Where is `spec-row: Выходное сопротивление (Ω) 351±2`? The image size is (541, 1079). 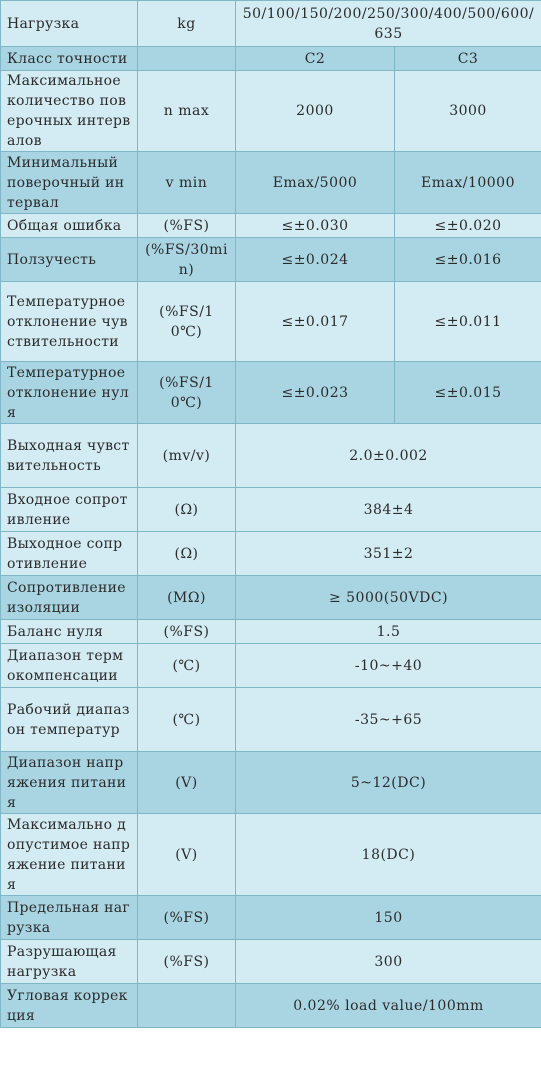 spec-row: Выходное сопротивление (Ω) 351±2 is located at coordinates (270, 553).